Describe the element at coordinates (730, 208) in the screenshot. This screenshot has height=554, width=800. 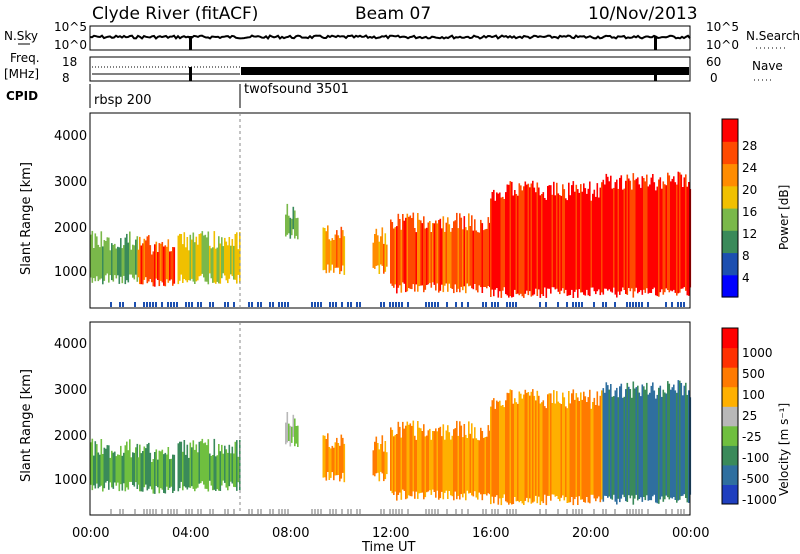
I see `power-colorbar` at that location.